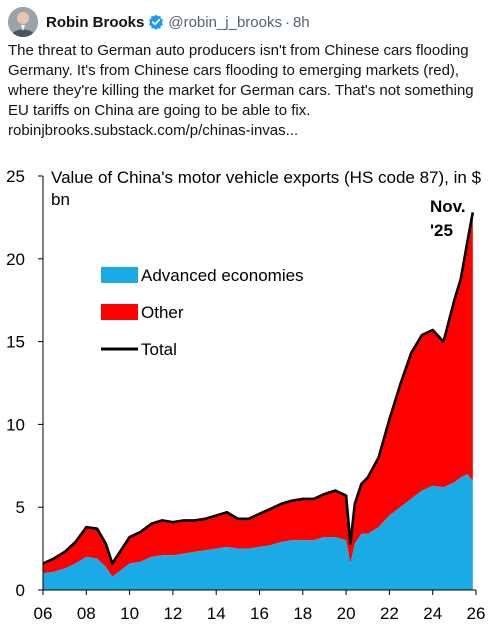 The image size is (503, 632). Describe the element at coordinates (225, 22) in the screenshot. I see `author-handle: @robin_j_brooks` at that location.